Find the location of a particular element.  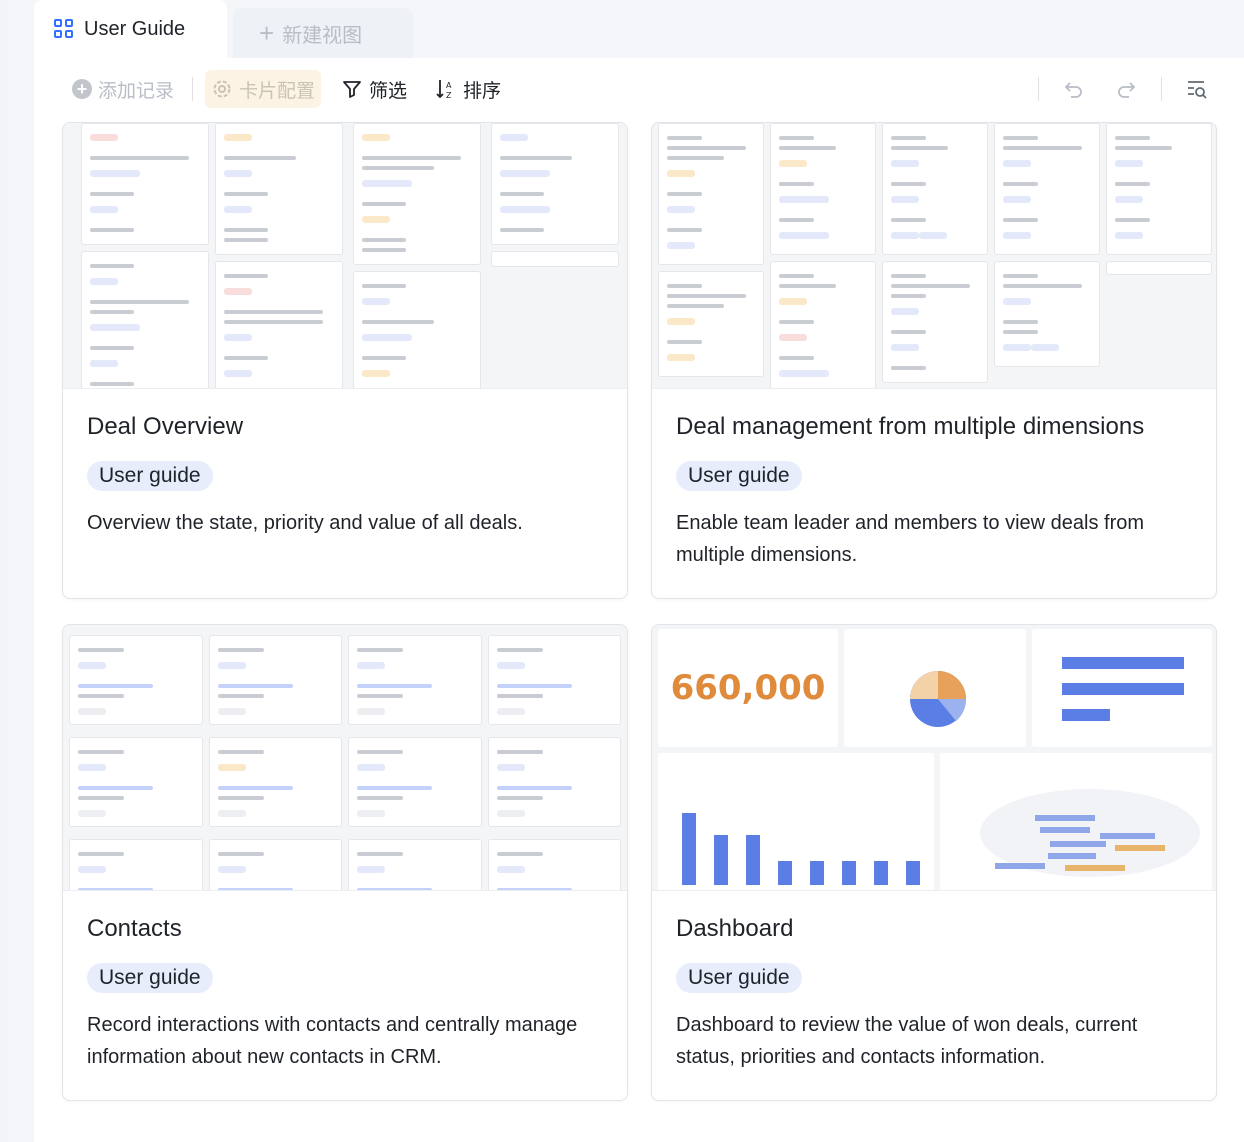

hbar-widget is located at coordinates (1122, 688).